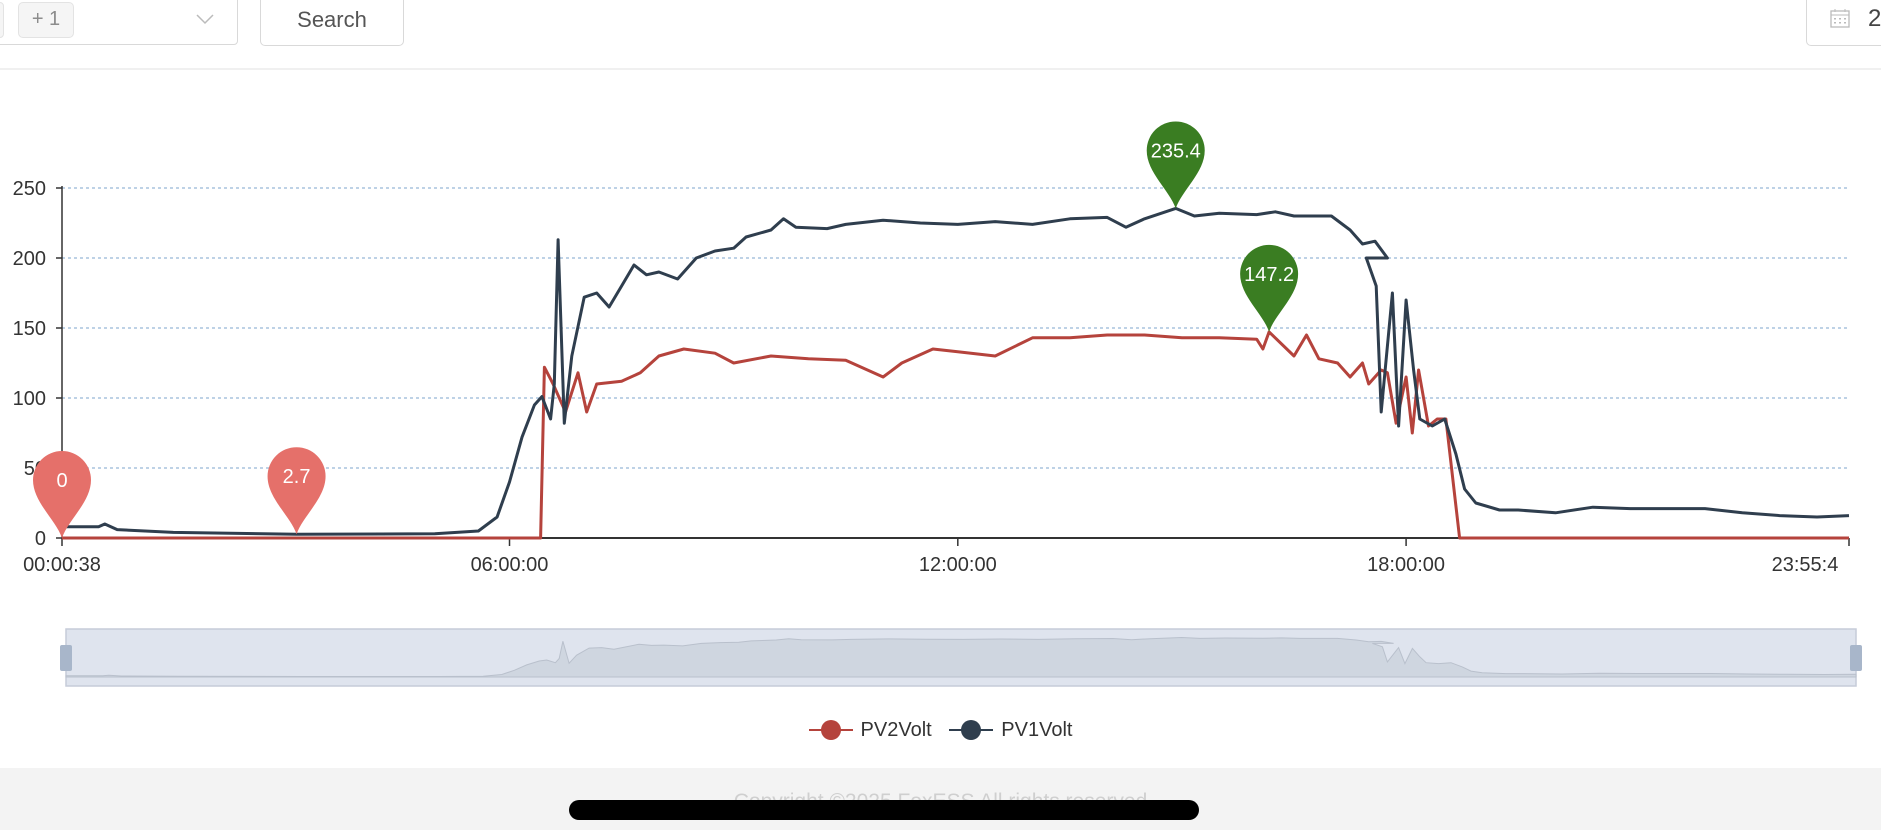 This screenshot has width=1881, height=830. What do you see at coordinates (29, 399) in the screenshot?
I see `y-tick-label: 100` at bounding box center [29, 399].